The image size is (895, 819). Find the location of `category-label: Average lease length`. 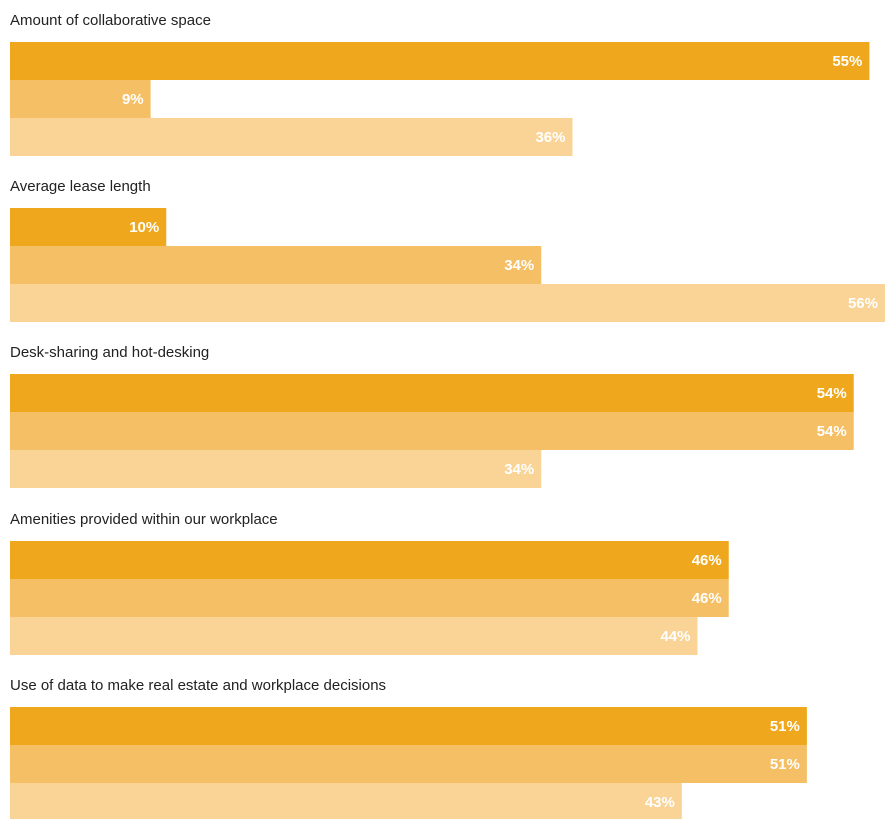

category-label: Average lease length is located at coordinates (80, 186).